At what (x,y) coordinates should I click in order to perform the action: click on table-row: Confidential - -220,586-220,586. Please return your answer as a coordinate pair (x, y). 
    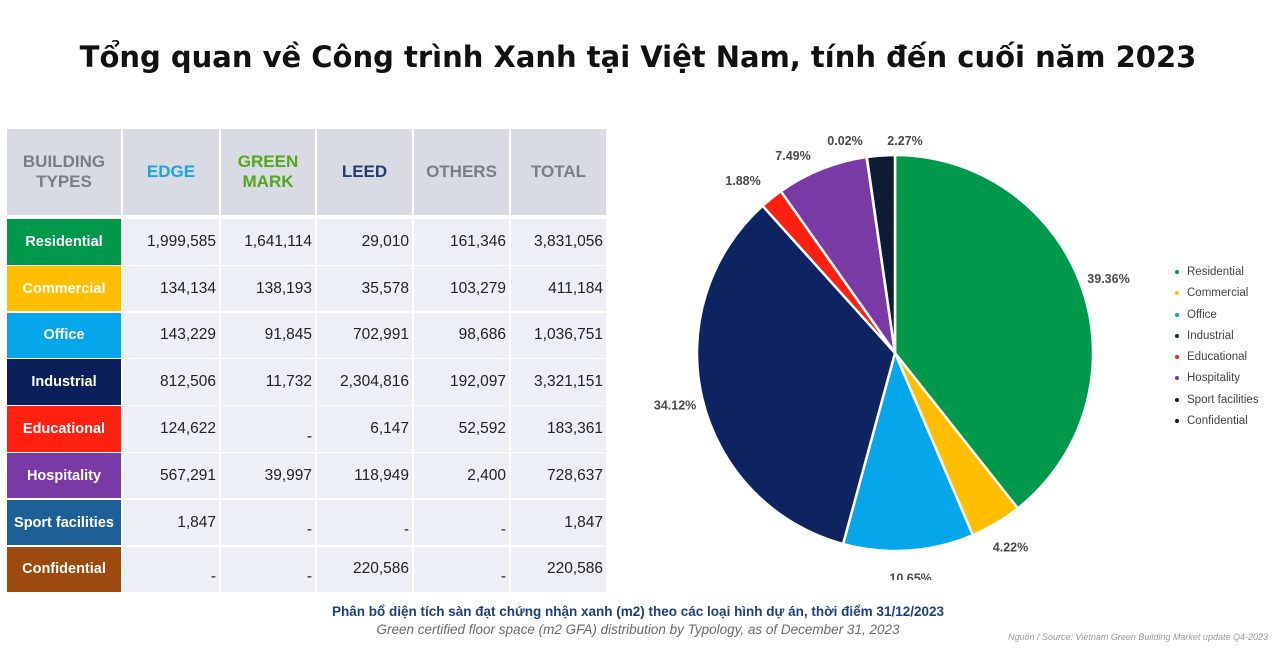
    Looking at the image, I should click on (308, 569).